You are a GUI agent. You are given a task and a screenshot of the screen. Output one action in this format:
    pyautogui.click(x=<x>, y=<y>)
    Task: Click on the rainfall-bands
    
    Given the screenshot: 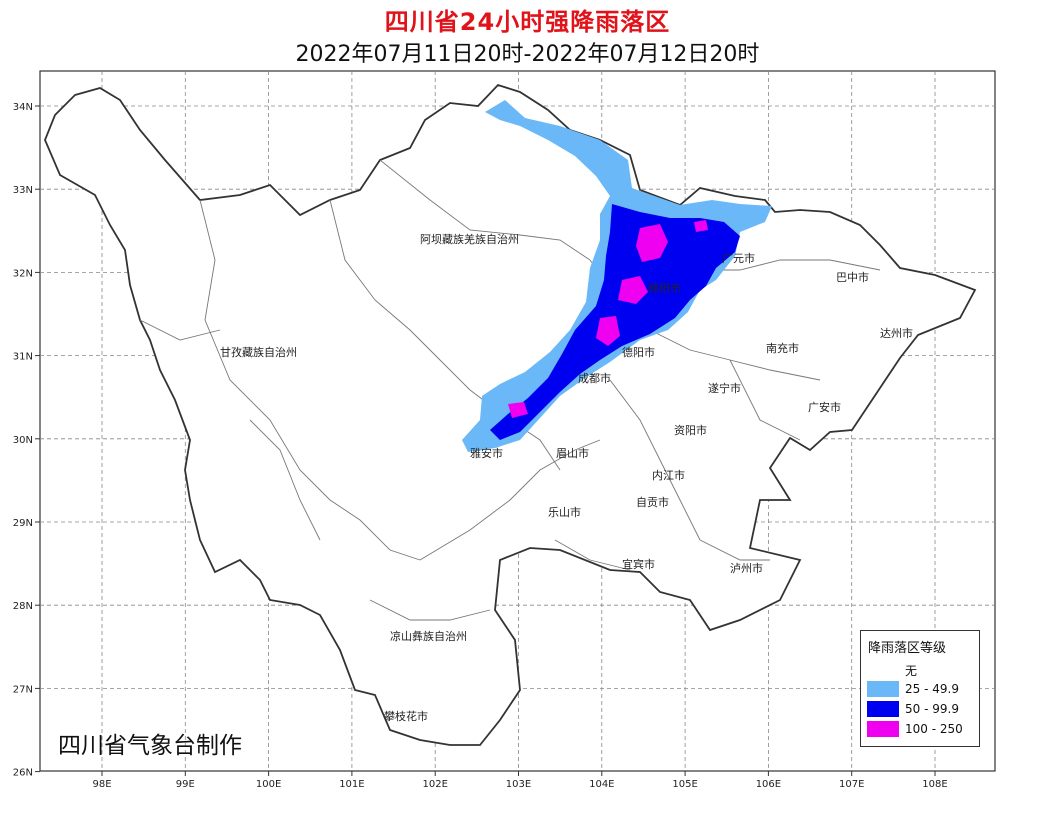 What is the action you would take?
    pyautogui.click(x=617, y=276)
    